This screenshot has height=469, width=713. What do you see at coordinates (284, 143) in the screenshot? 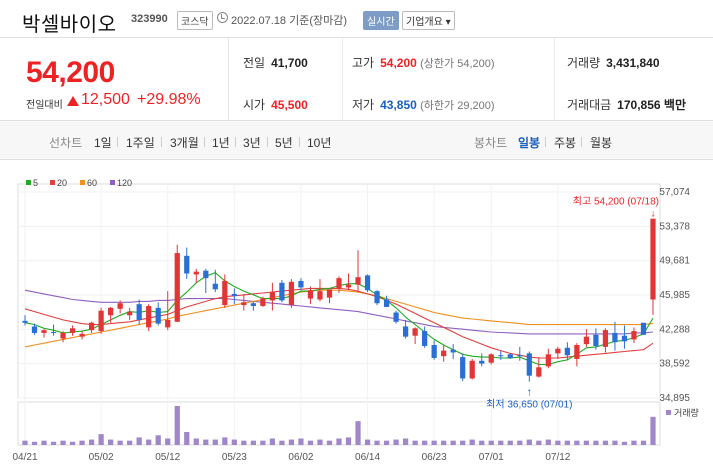
I see `period-5y: 5년` at bounding box center [284, 143].